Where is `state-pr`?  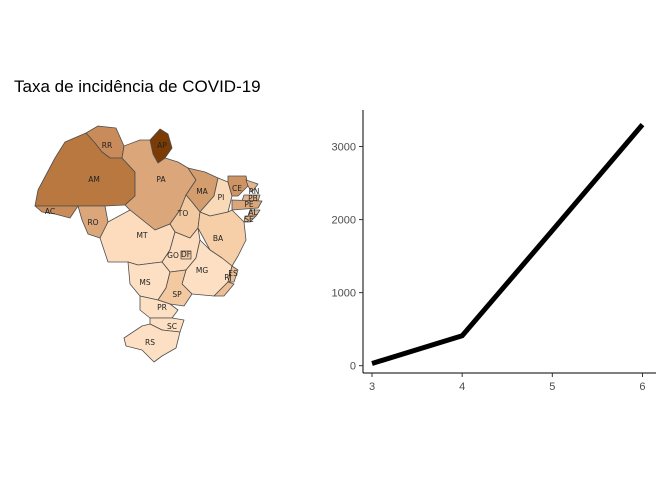 state-pr is located at coordinates (159, 307).